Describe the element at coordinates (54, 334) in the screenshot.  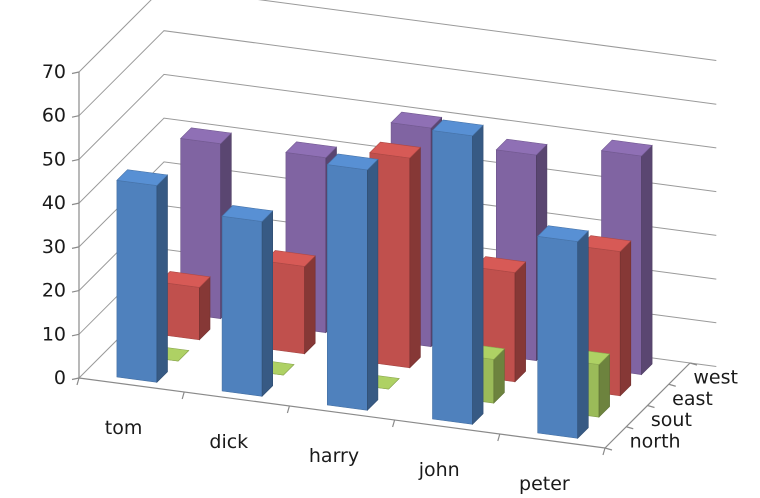
I see `y-tick-label: 10` at that location.